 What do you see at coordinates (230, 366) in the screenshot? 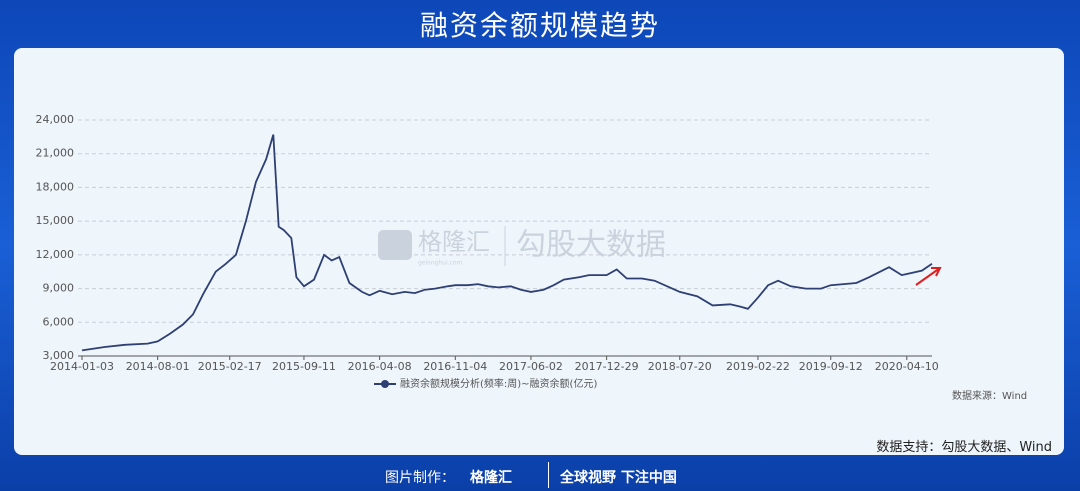
I see `x-tick-label: 2015-02-17` at bounding box center [230, 366].